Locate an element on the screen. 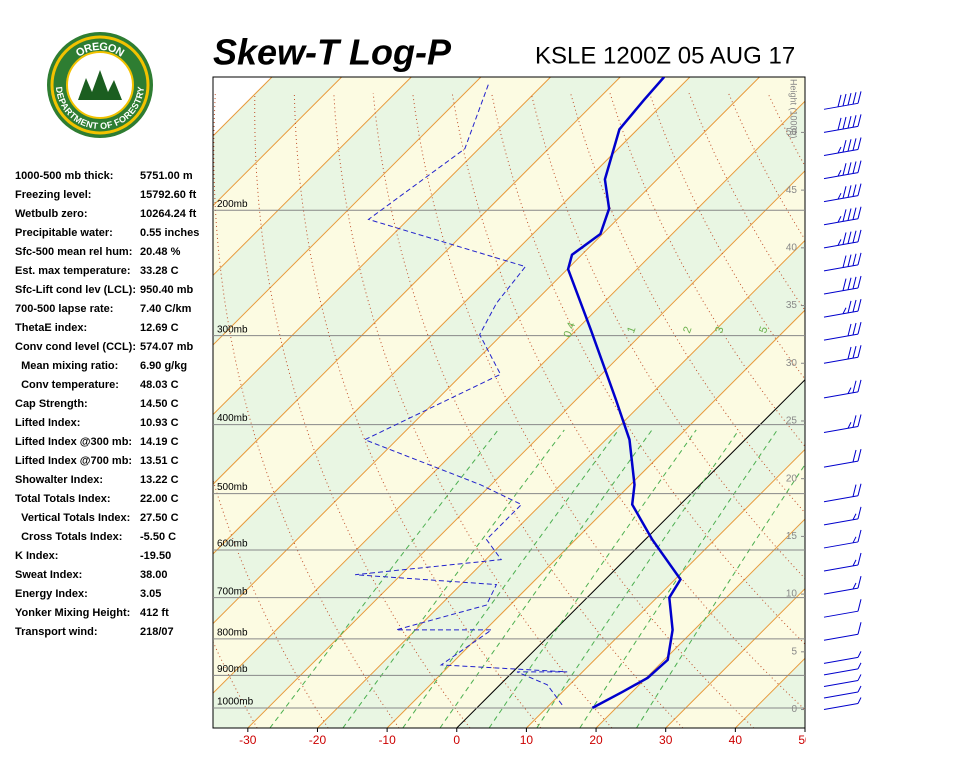 Image resolution: width=960 pixels, height=768 pixels. pressure-label: 200mb is located at coordinates (232, 204).